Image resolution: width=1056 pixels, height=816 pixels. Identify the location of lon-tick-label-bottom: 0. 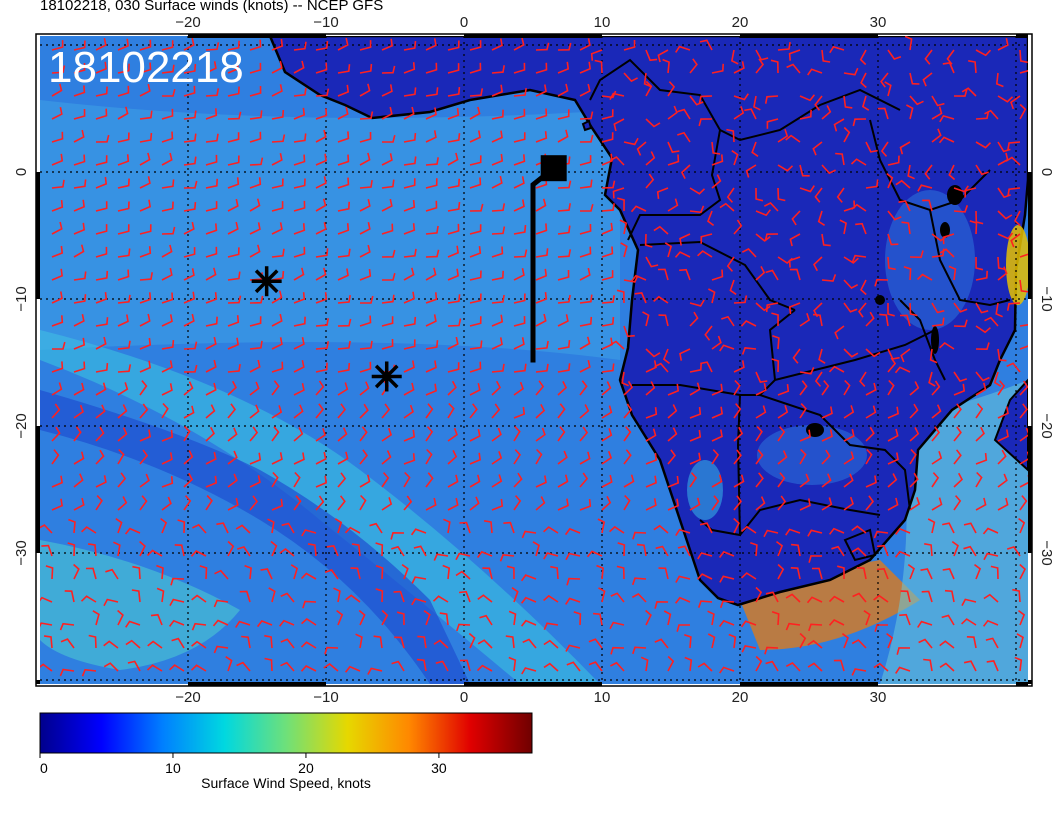
(464, 697).